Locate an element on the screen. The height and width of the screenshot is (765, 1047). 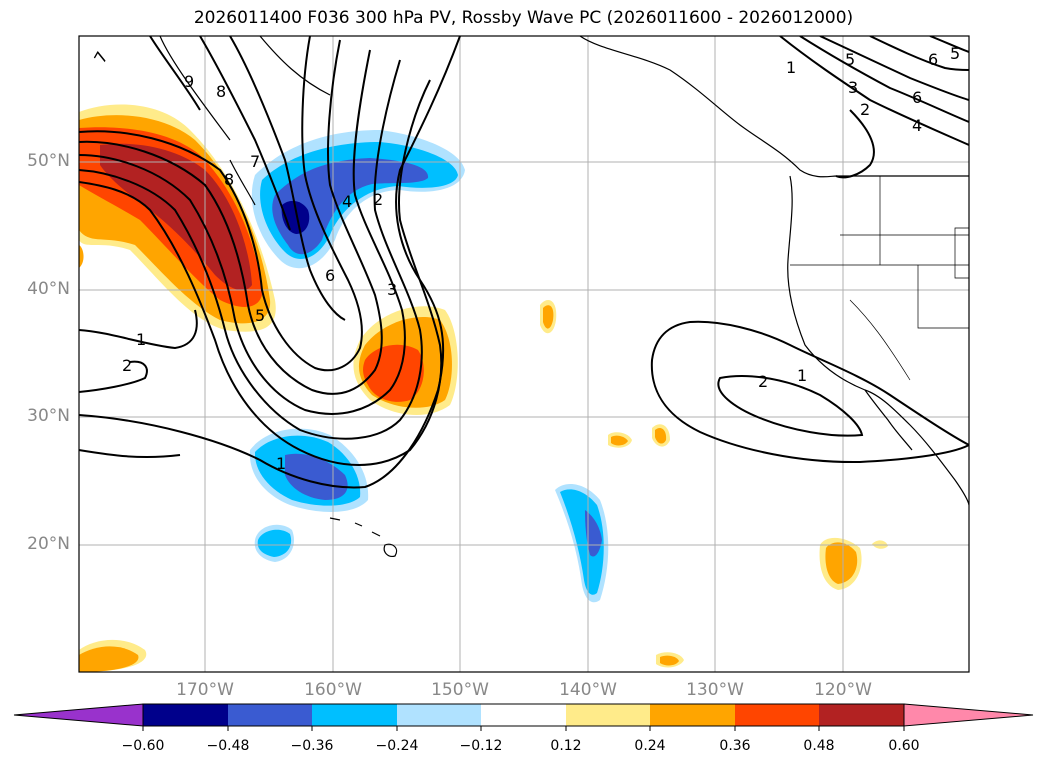
lon-label-120w: 120°W is located at coordinates (843, 690).